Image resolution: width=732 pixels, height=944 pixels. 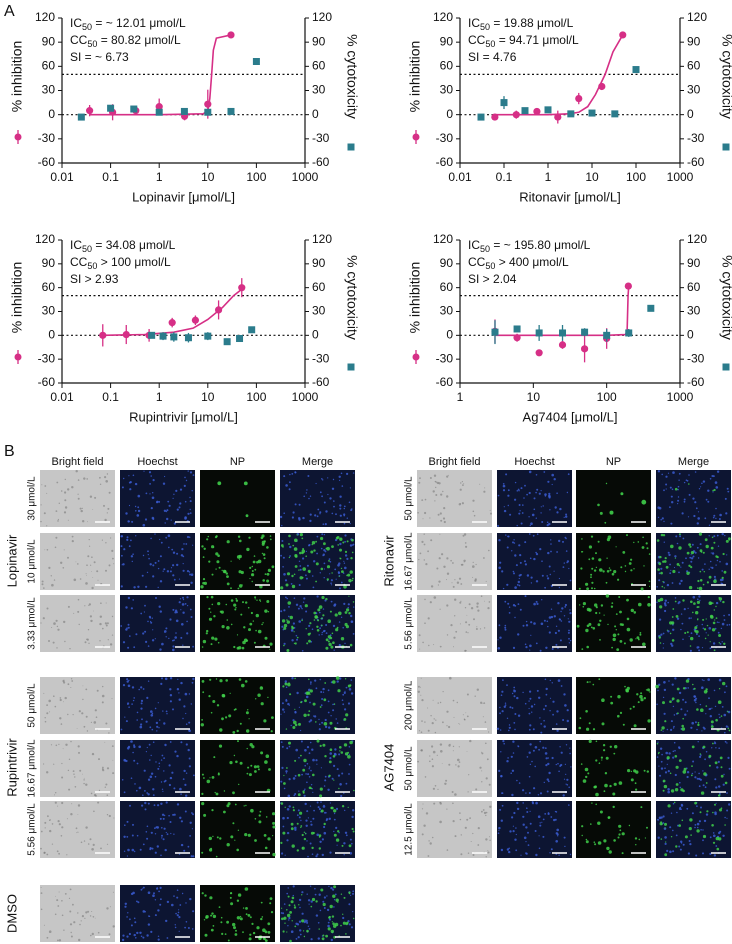 What do you see at coordinates (79, 40) in the screenshot?
I see `annotation-text: CC` at bounding box center [79, 40].